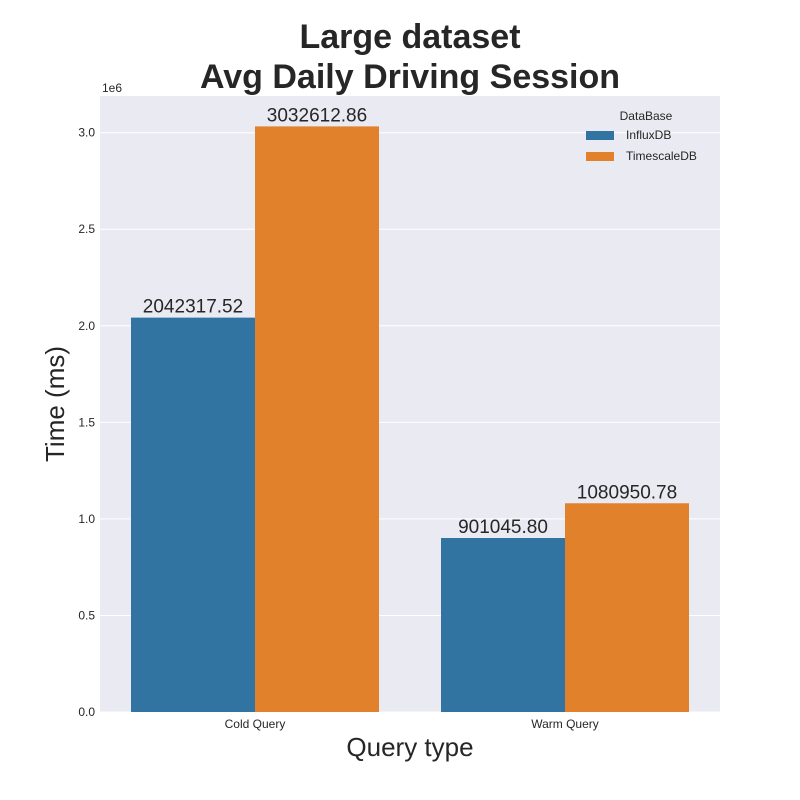 This screenshot has width=800, height=800. I want to click on data-label: 901045.80, so click(503, 527).